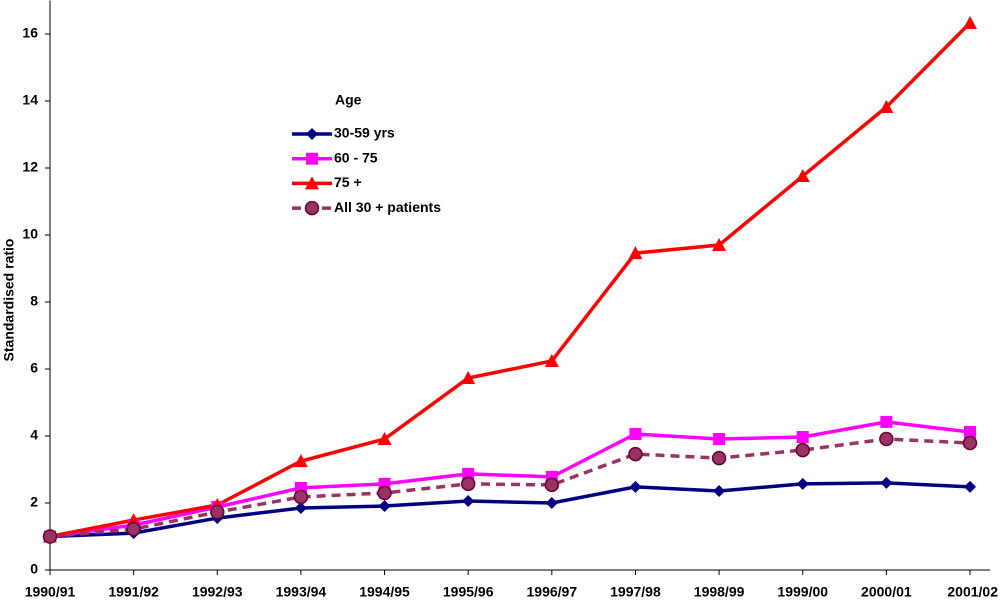 The width and height of the screenshot is (1000, 602). What do you see at coordinates (635, 592) in the screenshot?
I see `x-tick-label: 1997/98` at bounding box center [635, 592].